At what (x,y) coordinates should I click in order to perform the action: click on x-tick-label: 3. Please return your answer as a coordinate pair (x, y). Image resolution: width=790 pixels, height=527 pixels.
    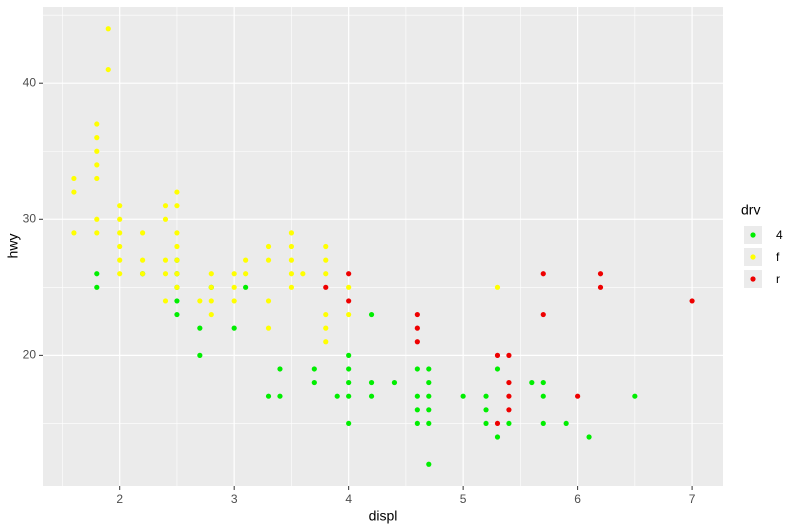
    Looking at the image, I should click on (234, 499).